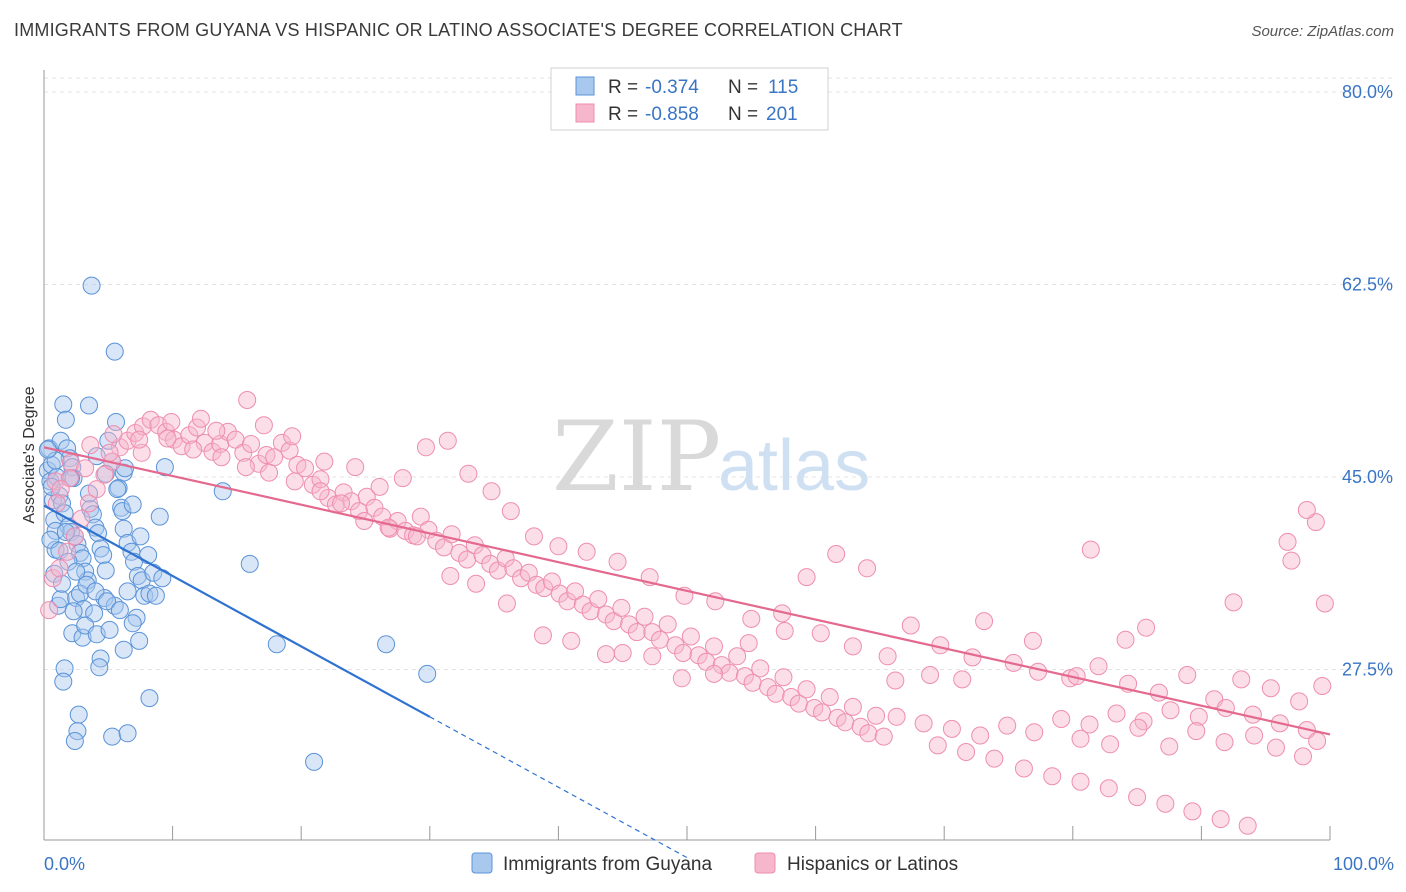  Describe the element at coordinates (1367, 477) in the screenshot. I see `y-tick-label: 45.0%` at that location.